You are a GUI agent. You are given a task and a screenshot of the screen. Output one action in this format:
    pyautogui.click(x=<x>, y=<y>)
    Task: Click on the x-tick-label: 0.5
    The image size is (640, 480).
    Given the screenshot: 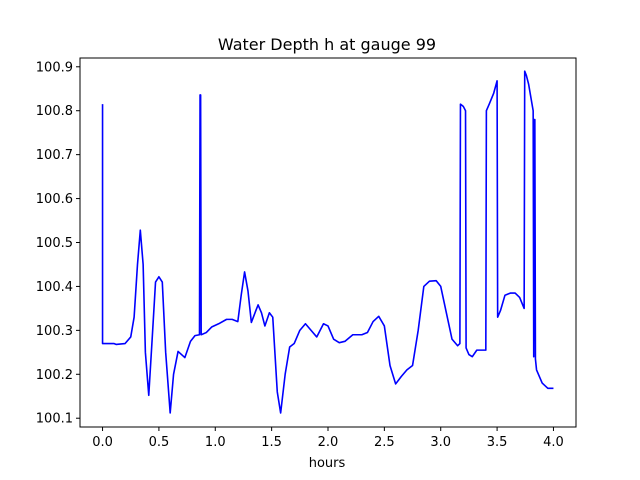 What is the action you would take?
    pyautogui.click(x=159, y=442)
    